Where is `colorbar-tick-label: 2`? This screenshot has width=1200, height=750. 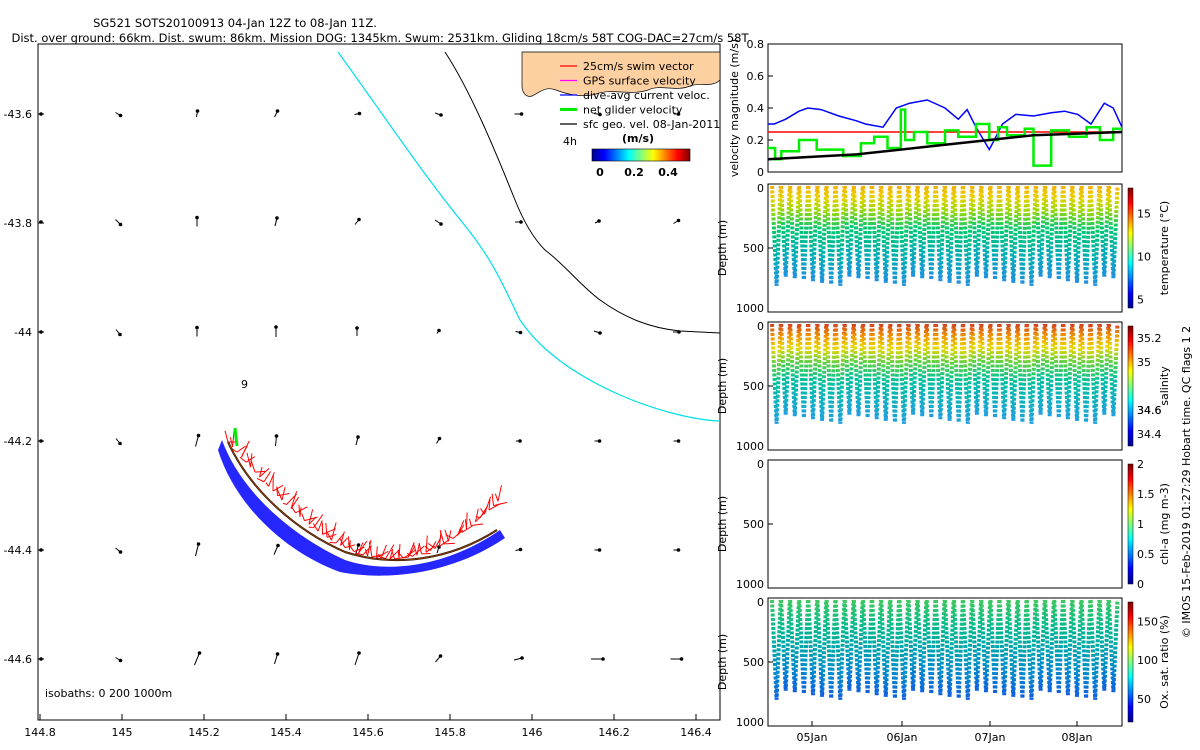
colorbar-tick-label: 2 is located at coordinates (1140, 464).